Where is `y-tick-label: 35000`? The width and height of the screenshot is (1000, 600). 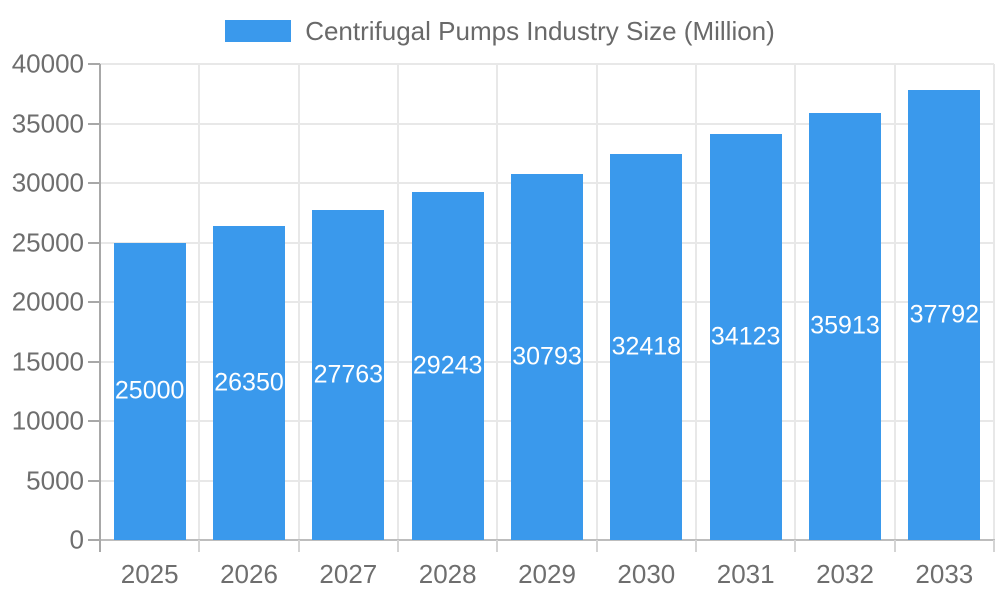
y-tick-label: 35000 is located at coordinates (47, 123).